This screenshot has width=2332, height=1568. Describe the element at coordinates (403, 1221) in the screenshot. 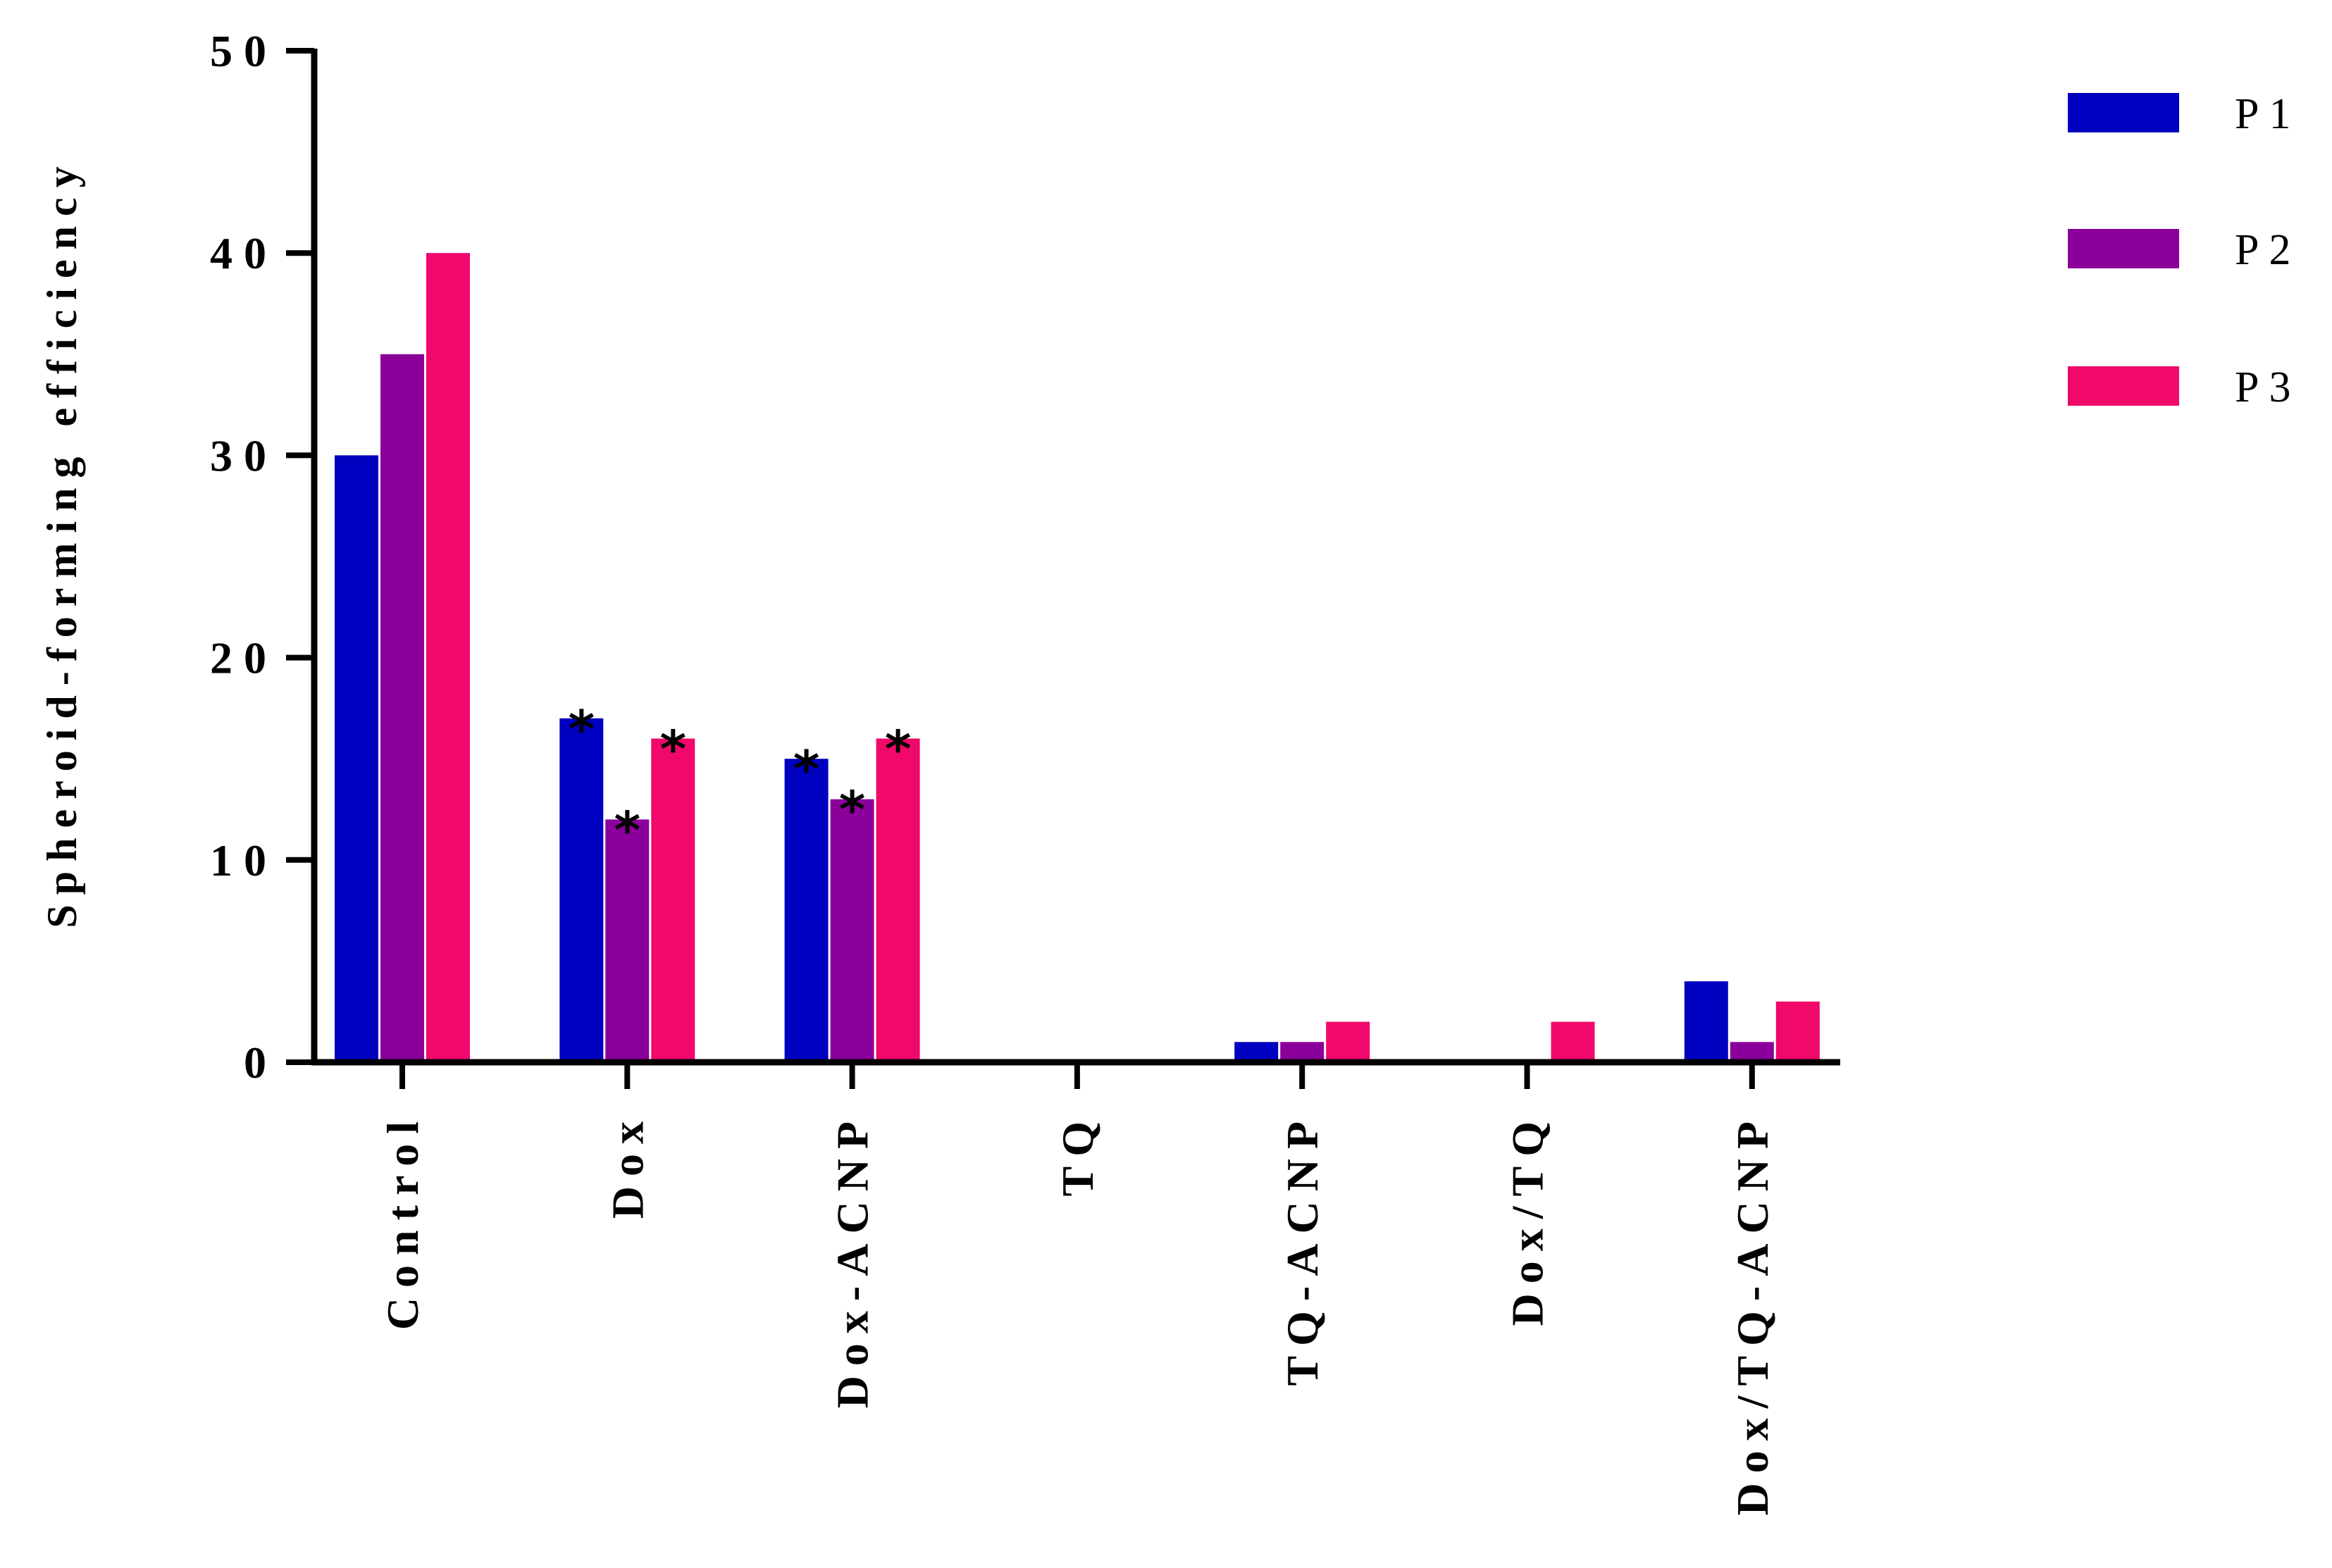

I see `x-tick-label-control: Control` at that location.